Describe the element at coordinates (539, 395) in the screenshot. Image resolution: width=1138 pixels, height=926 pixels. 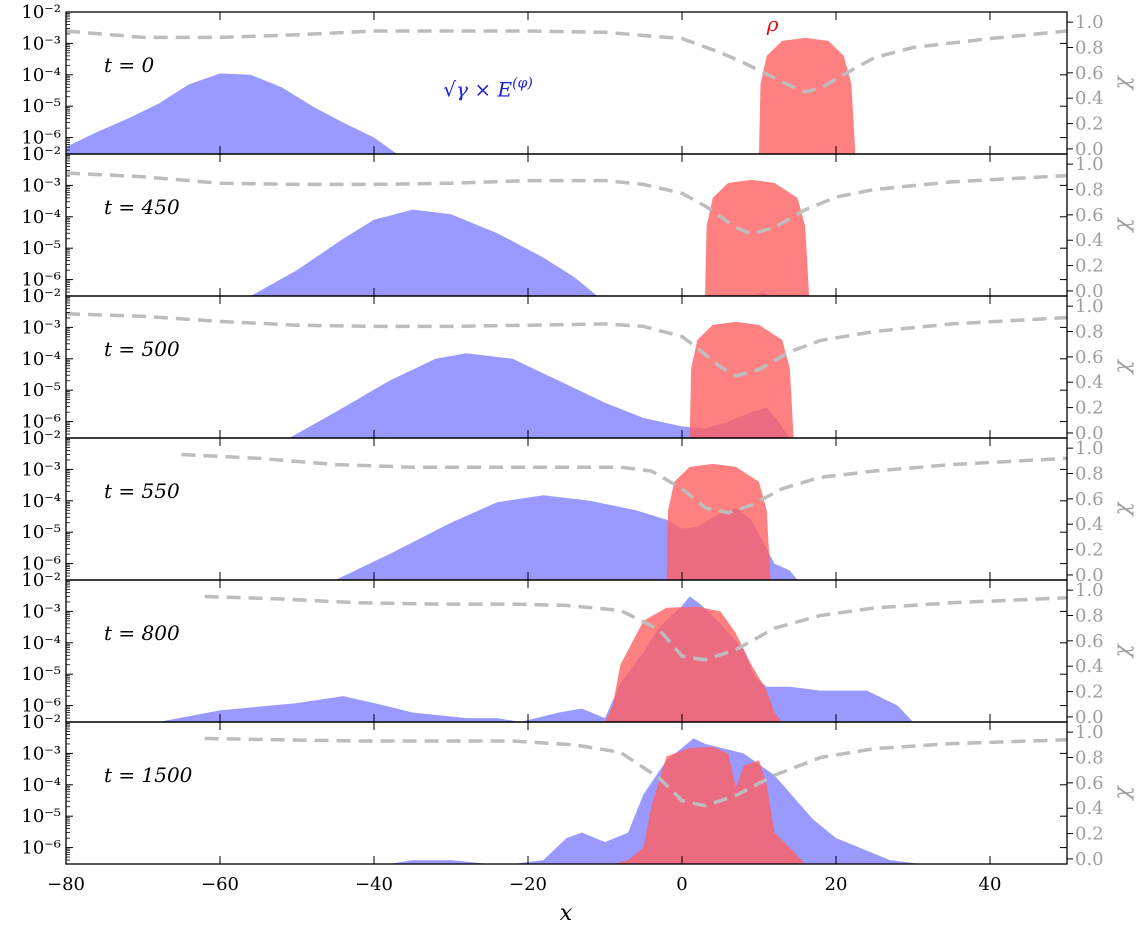
I see `field-area` at that location.